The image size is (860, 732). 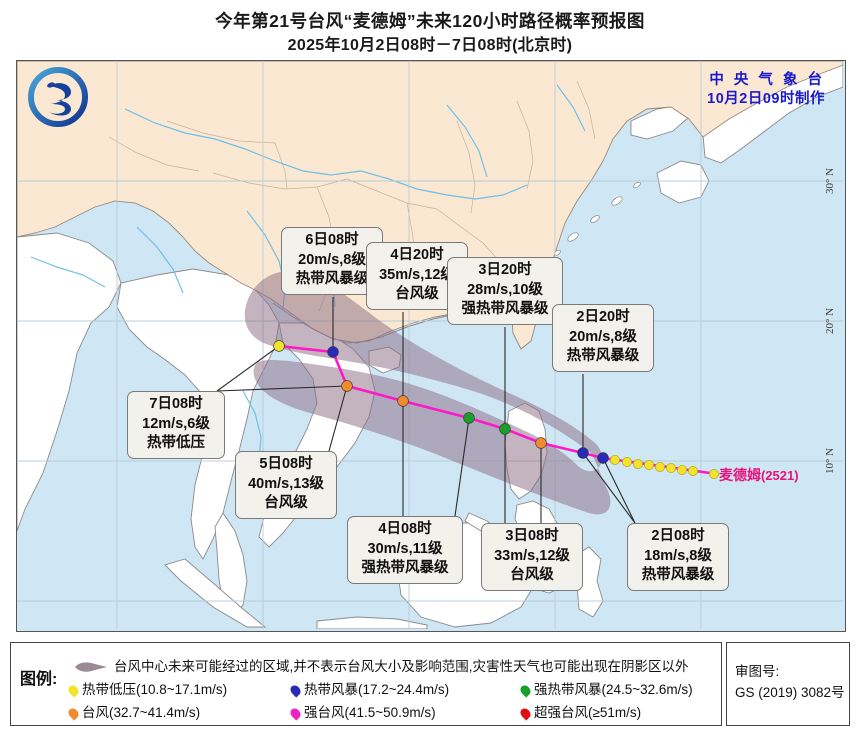 I want to click on legend-item-5: 超强台风(≥51m/s), so click(x=580, y=712).